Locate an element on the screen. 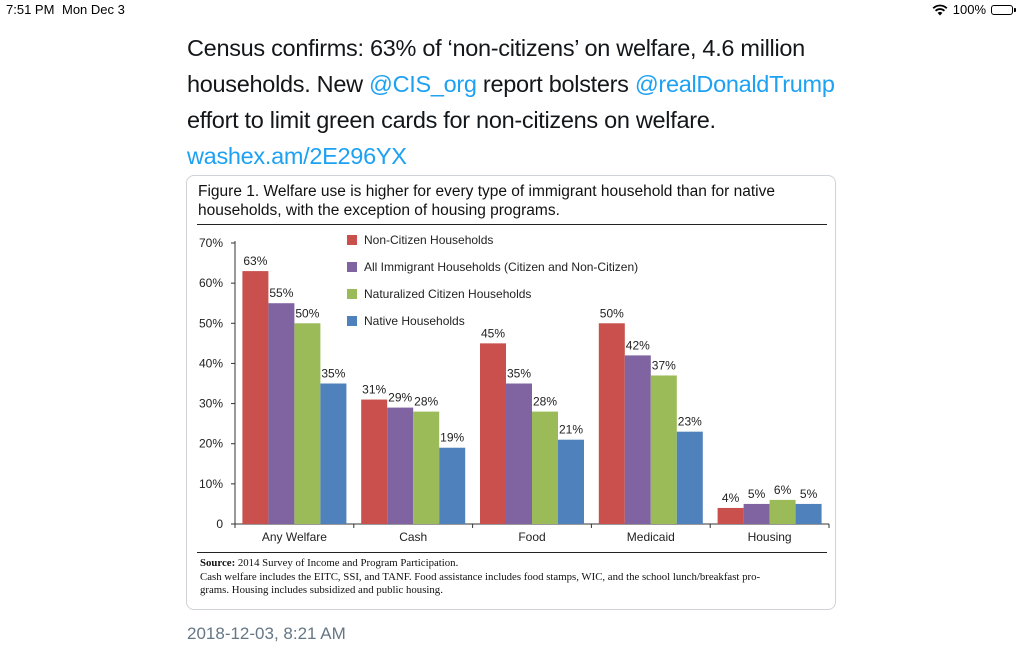 The width and height of the screenshot is (1024, 654). legend-label: Native Households is located at coordinates (414, 321).